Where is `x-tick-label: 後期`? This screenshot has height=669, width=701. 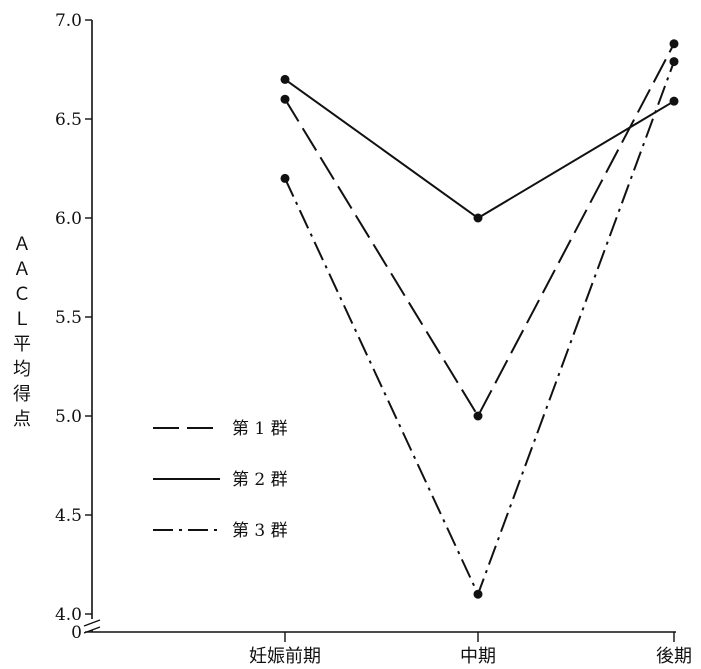
x-tick-label: 後期 is located at coordinates (674, 656).